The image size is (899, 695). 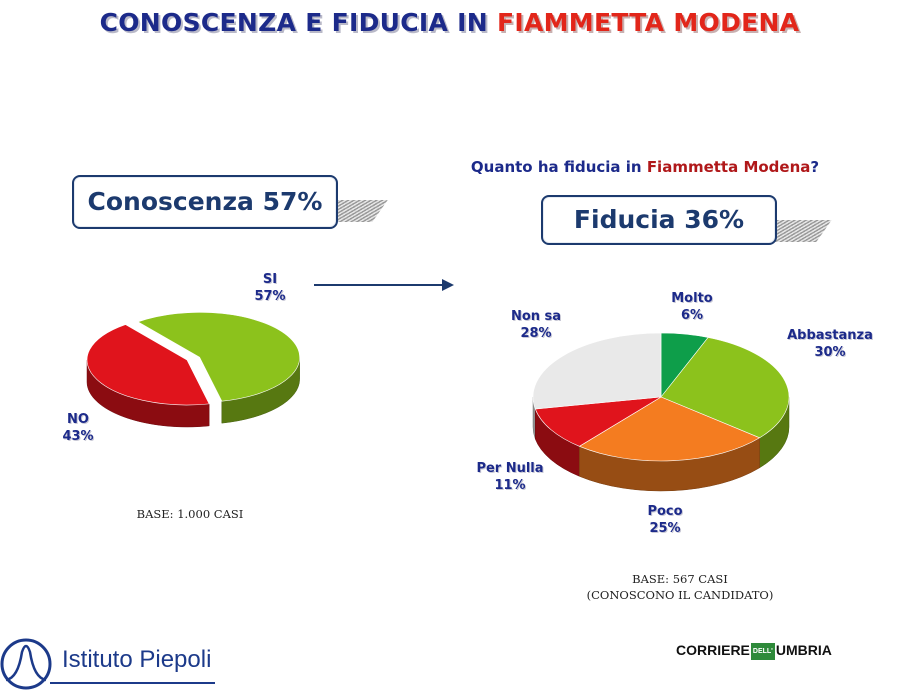 What do you see at coordinates (26, 664) in the screenshot?
I see `piepoli-mark-icon` at bounding box center [26, 664].